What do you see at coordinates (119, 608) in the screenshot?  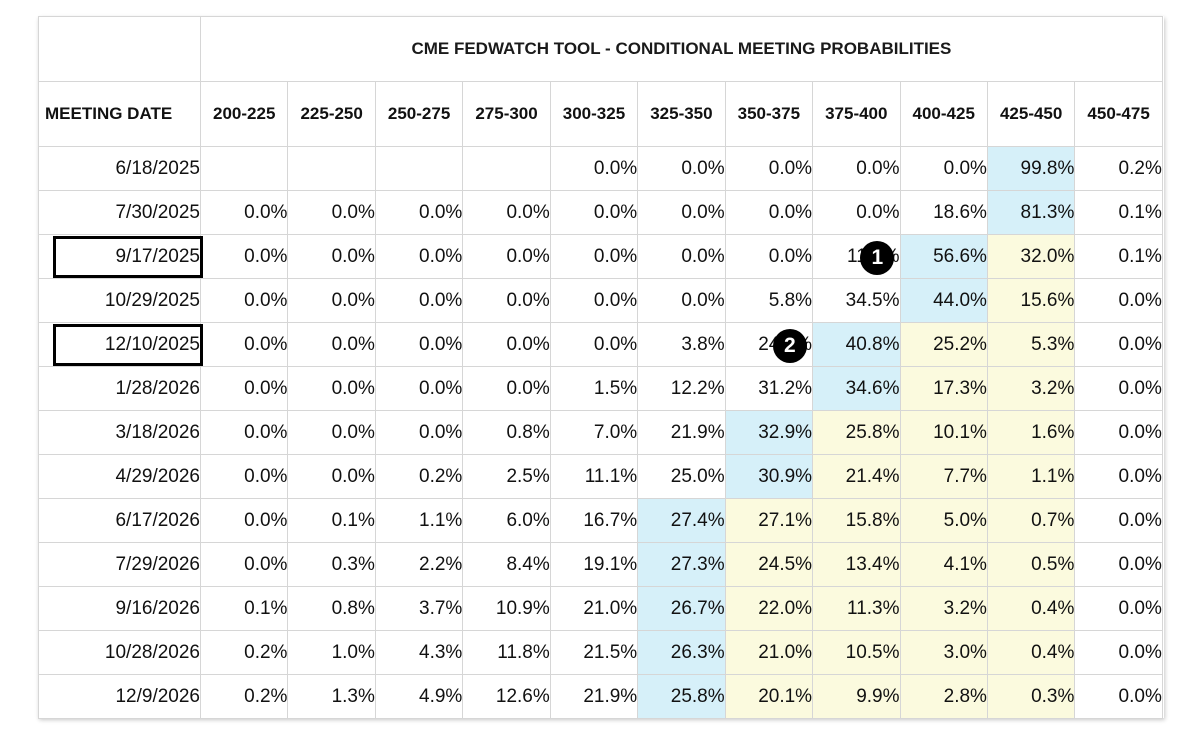 I see `meeting-date-cell: 9/16/2026` at bounding box center [119, 608].